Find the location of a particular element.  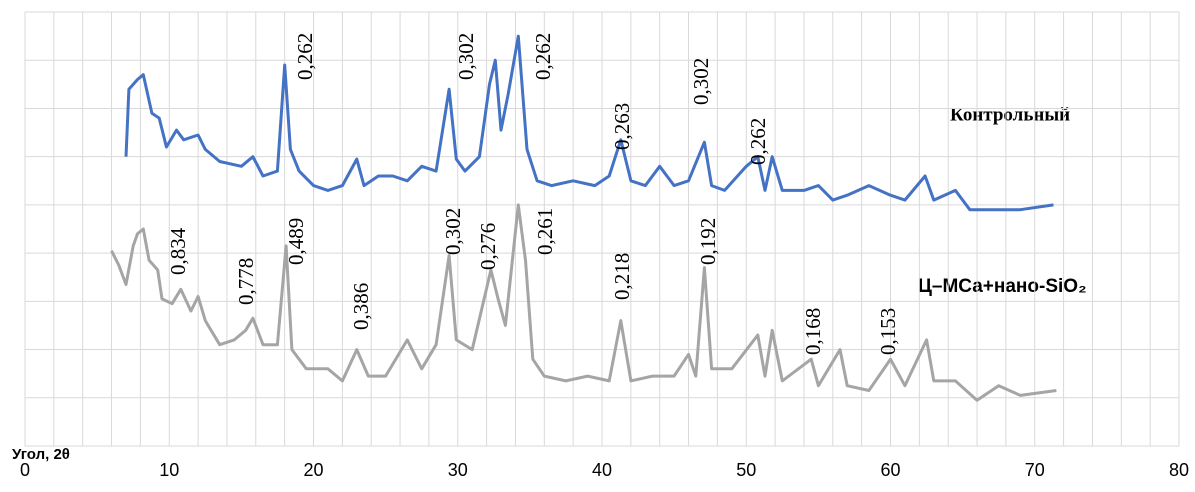

x-tick-label: 0 is located at coordinates (25, 470).